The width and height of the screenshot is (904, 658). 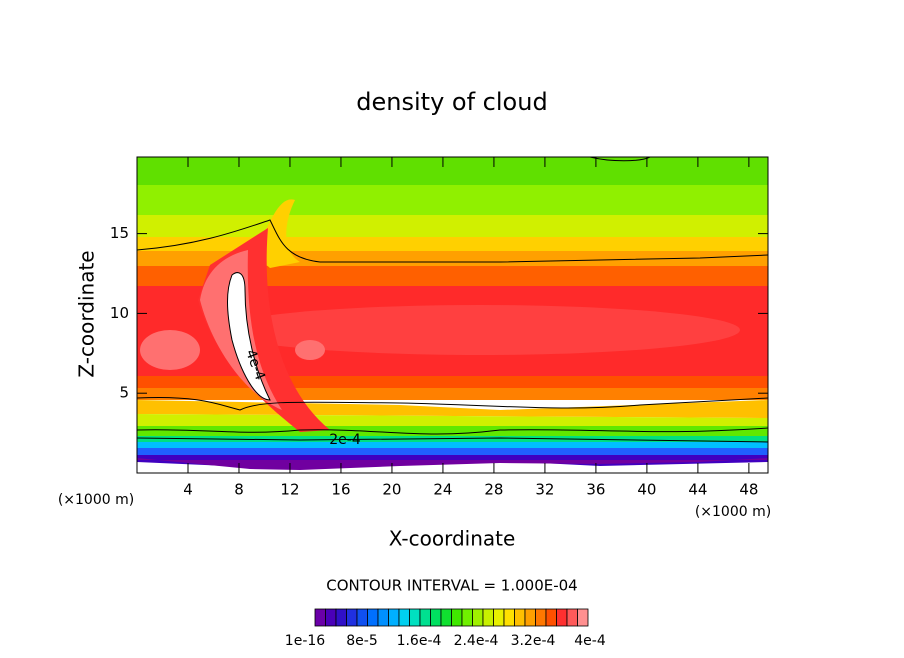 I want to click on colorbar-label: 8e-5, so click(x=361, y=641).